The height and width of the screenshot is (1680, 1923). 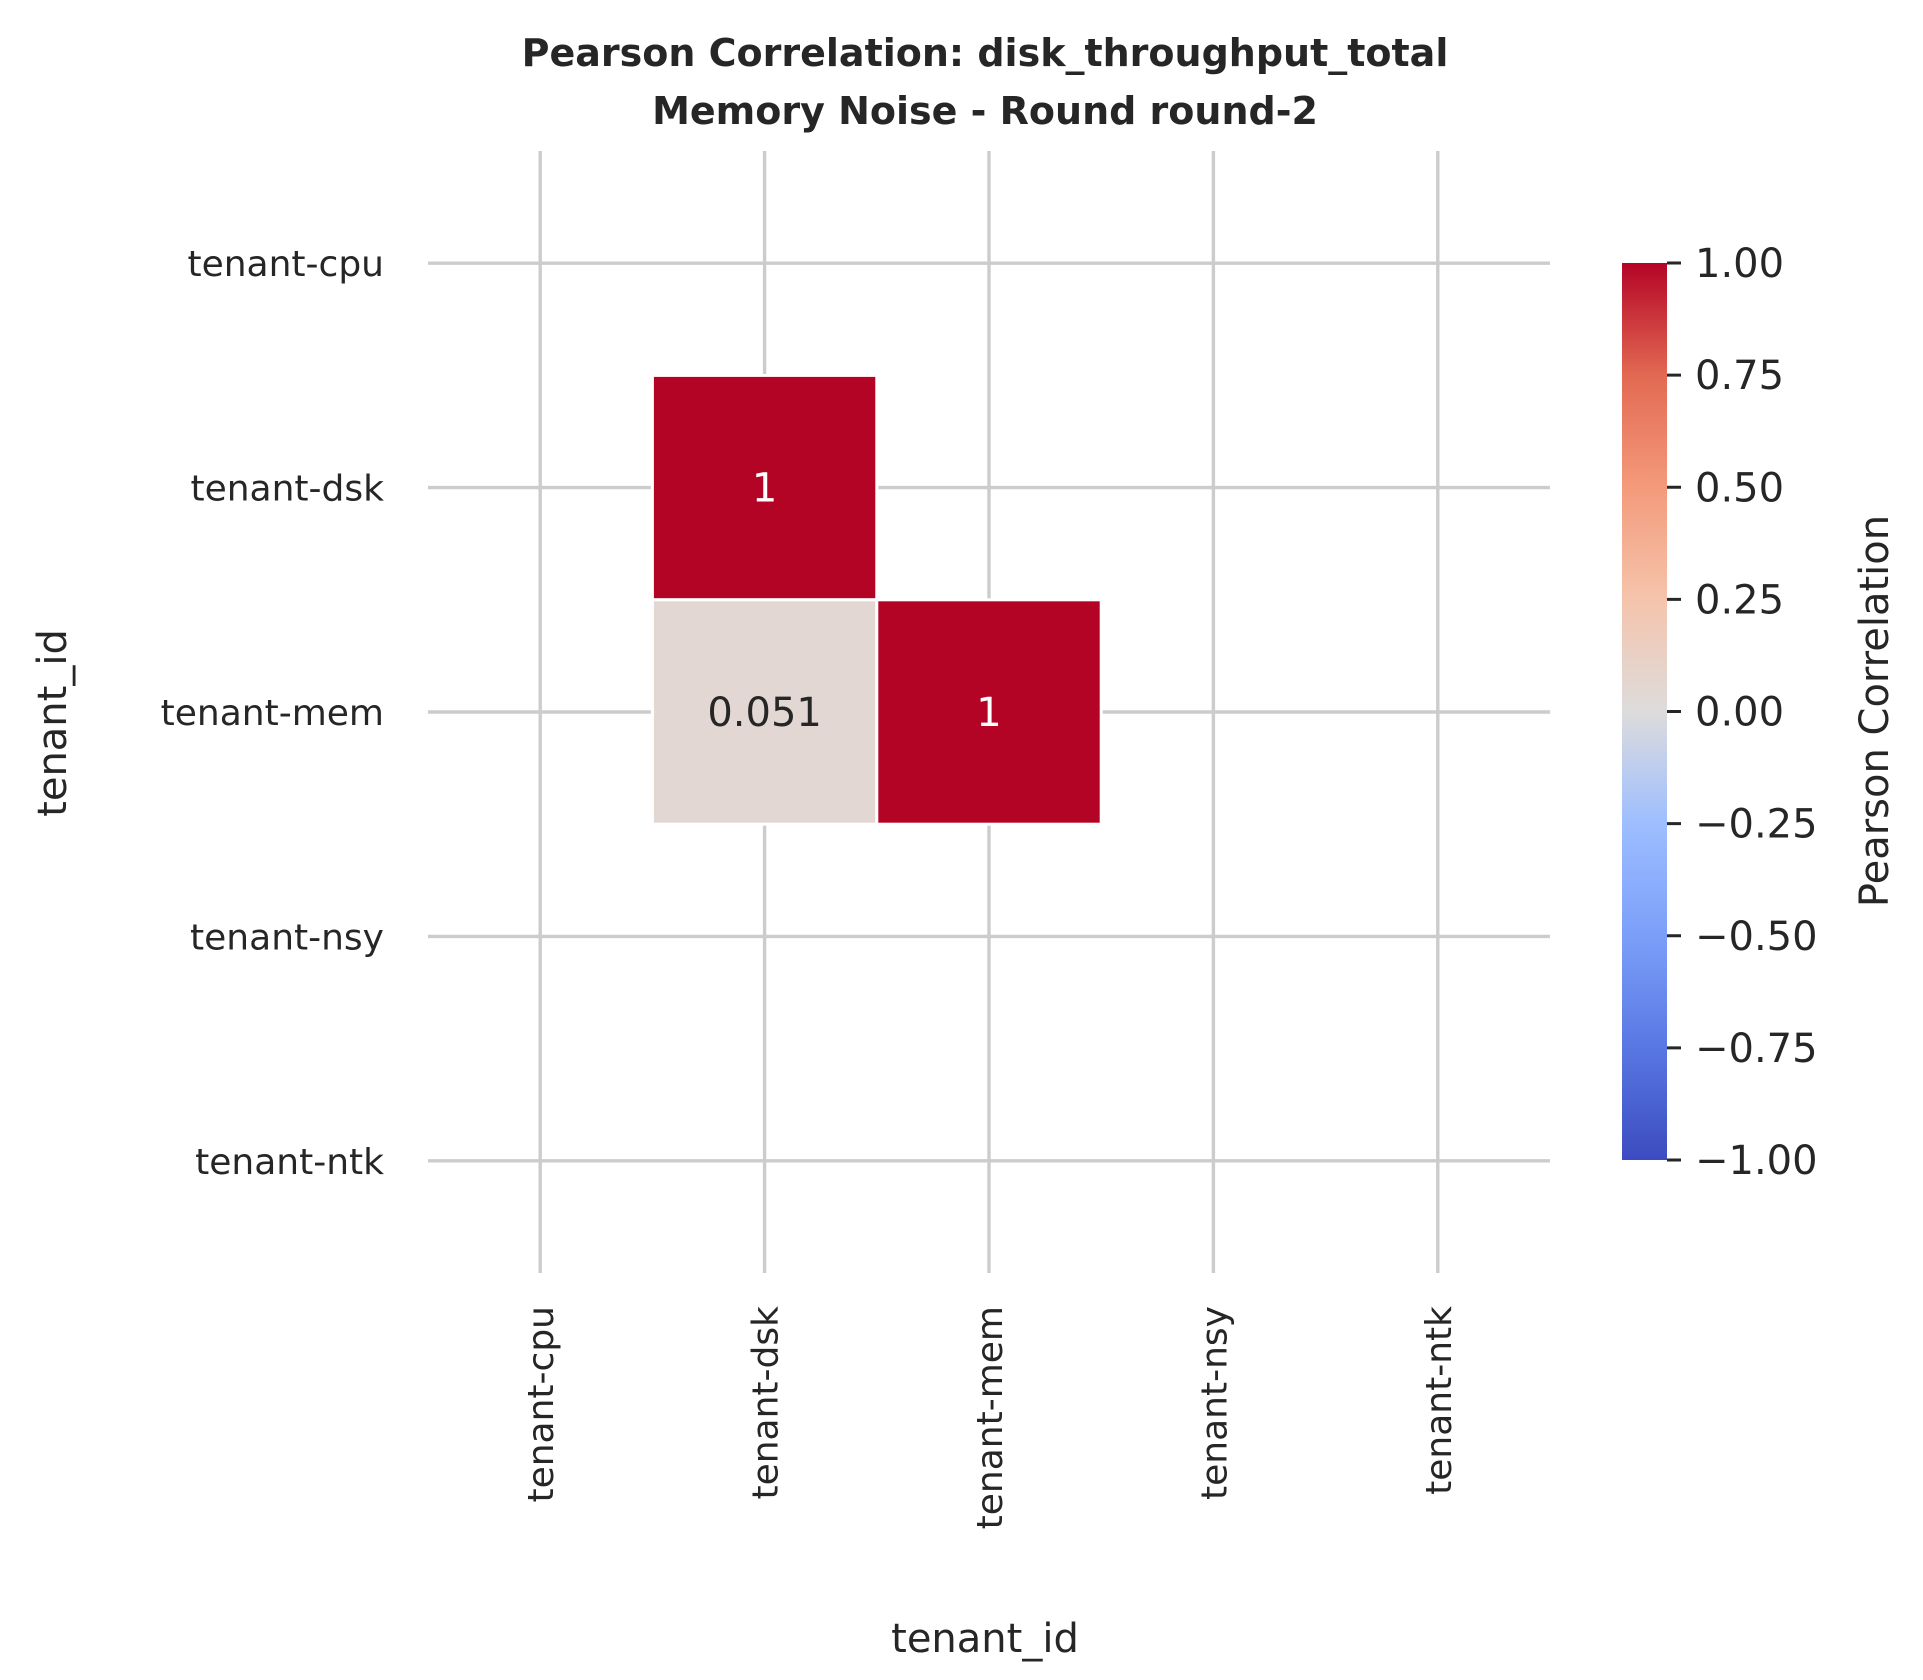 What do you see at coordinates (53, 723) in the screenshot?
I see `y-axis-label: tenant_id` at bounding box center [53, 723].